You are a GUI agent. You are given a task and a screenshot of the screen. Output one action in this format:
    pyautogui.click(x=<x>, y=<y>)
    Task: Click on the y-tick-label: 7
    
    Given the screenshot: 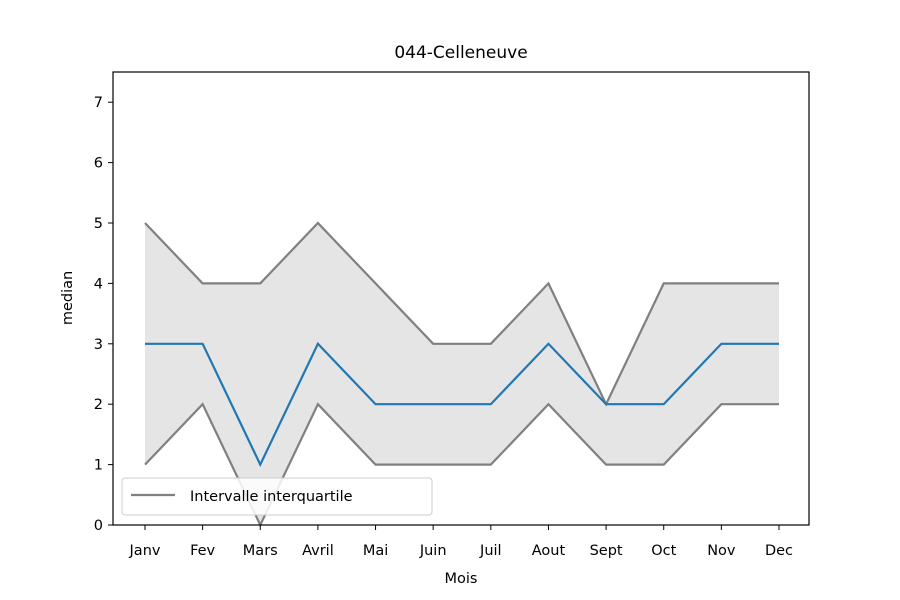 What is the action you would take?
    pyautogui.click(x=98, y=103)
    